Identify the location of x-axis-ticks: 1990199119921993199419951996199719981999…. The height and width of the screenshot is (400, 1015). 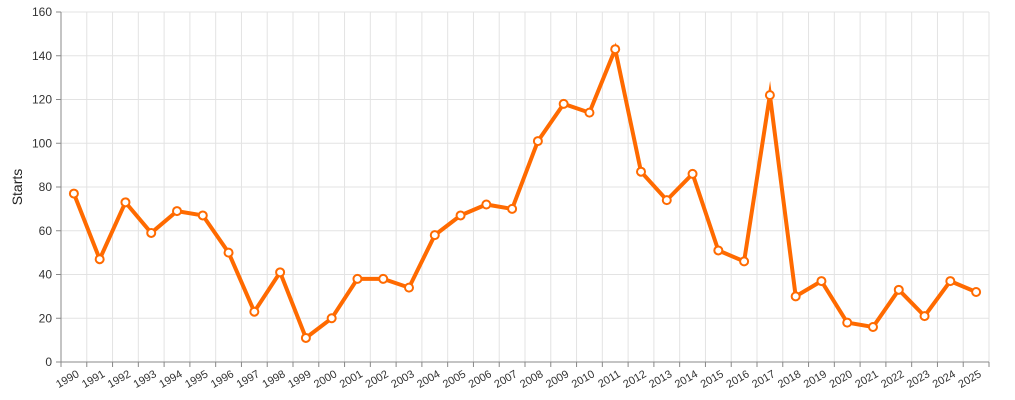
(522, 376).